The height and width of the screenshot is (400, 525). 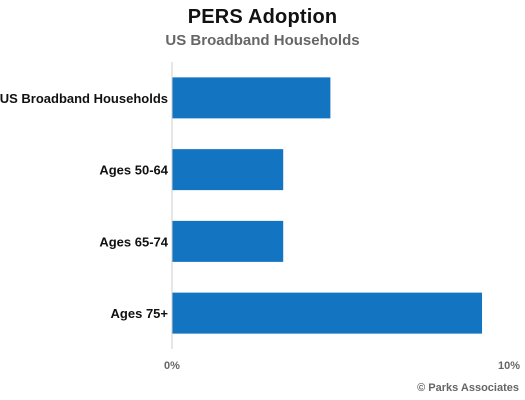 What do you see at coordinates (468, 388) in the screenshot?
I see `copyright-credit: © Parks Associates` at bounding box center [468, 388].